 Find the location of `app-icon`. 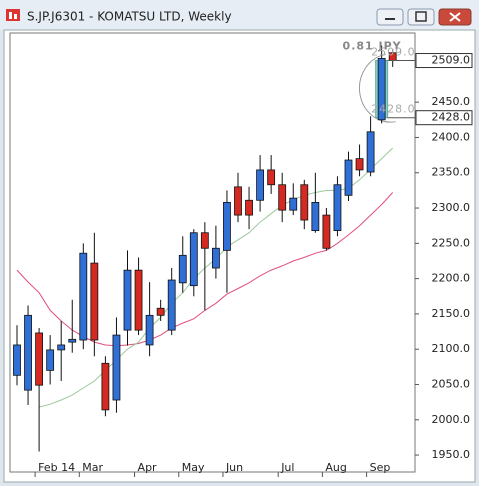

app-icon is located at coordinates (13, 15).